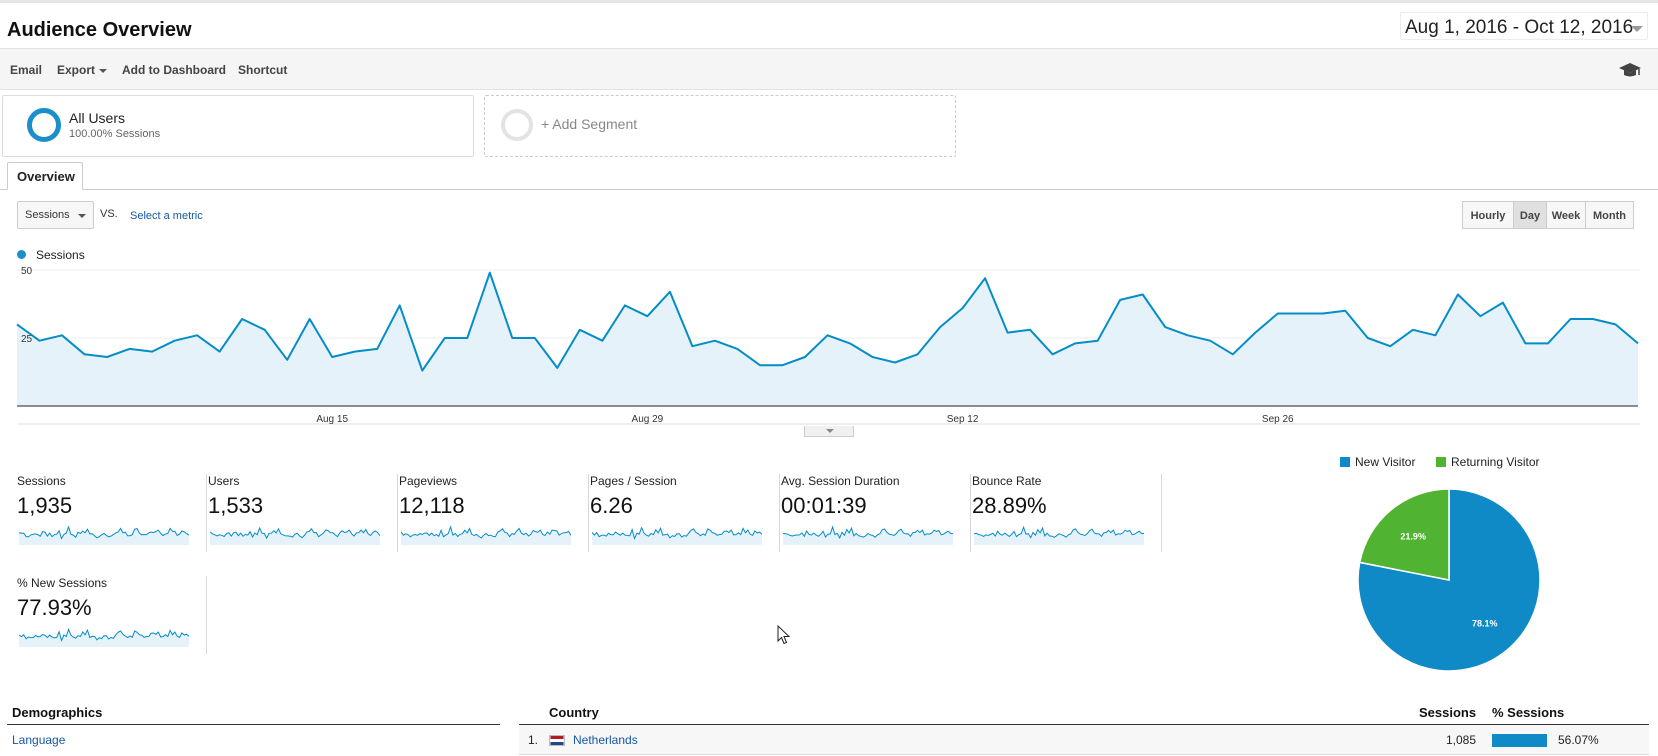 The height and width of the screenshot is (756, 1658). I want to click on country-pct-sessions: 56.07%, so click(1578, 740).